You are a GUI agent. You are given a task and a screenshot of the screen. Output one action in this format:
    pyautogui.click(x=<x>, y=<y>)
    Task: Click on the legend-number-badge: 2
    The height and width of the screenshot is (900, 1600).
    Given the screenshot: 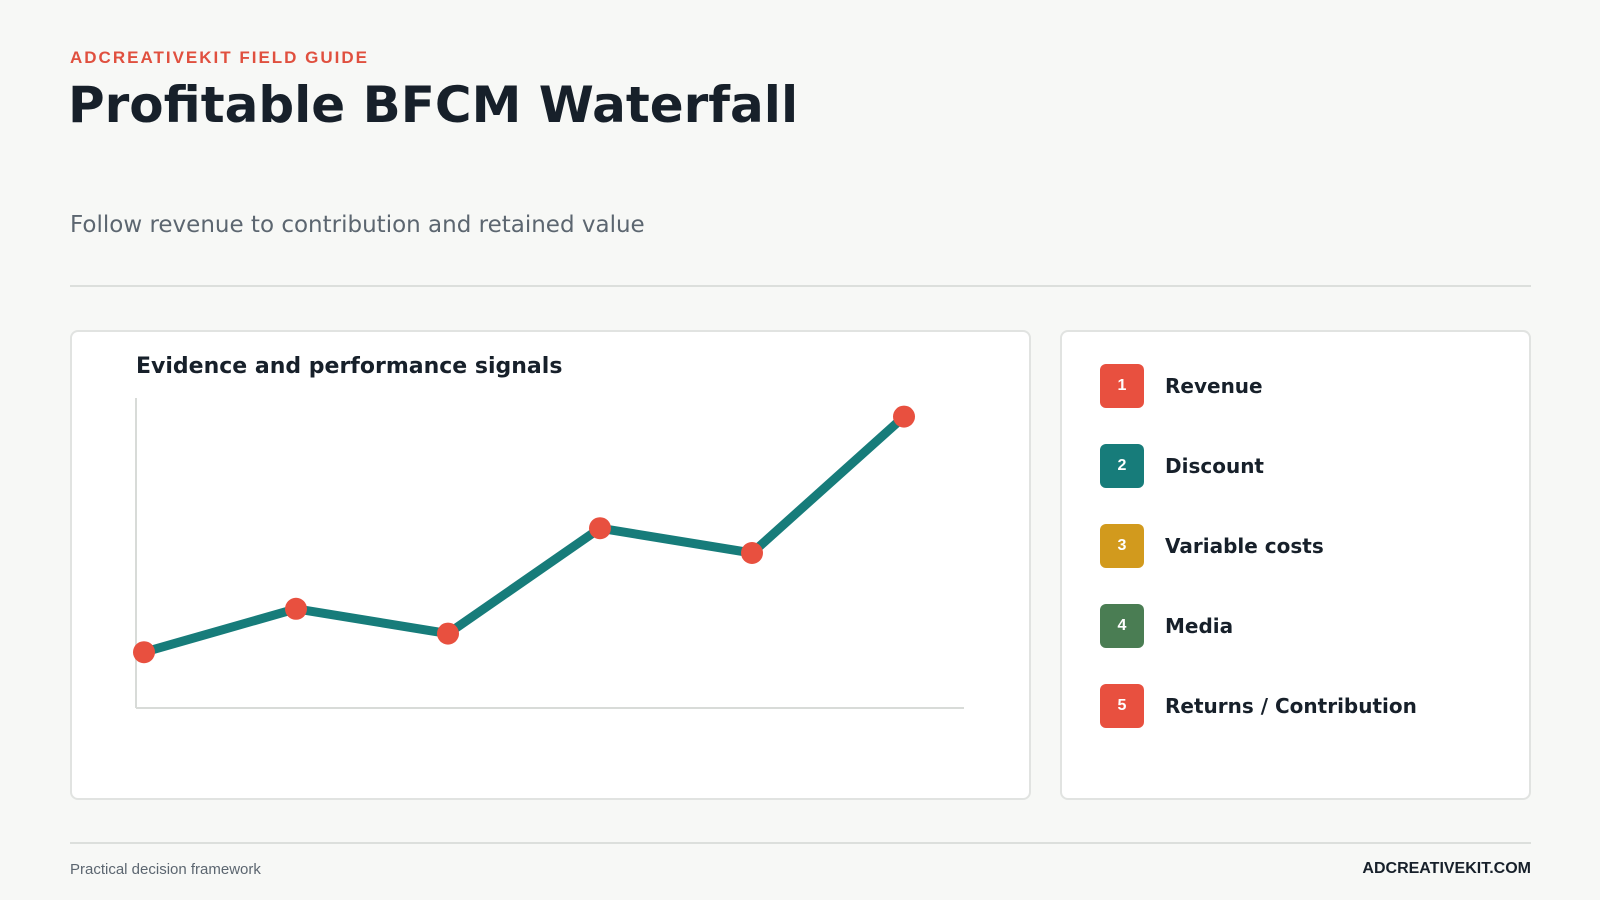 What is the action you would take?
    pyautogui.click(x=1122, y=466)
    